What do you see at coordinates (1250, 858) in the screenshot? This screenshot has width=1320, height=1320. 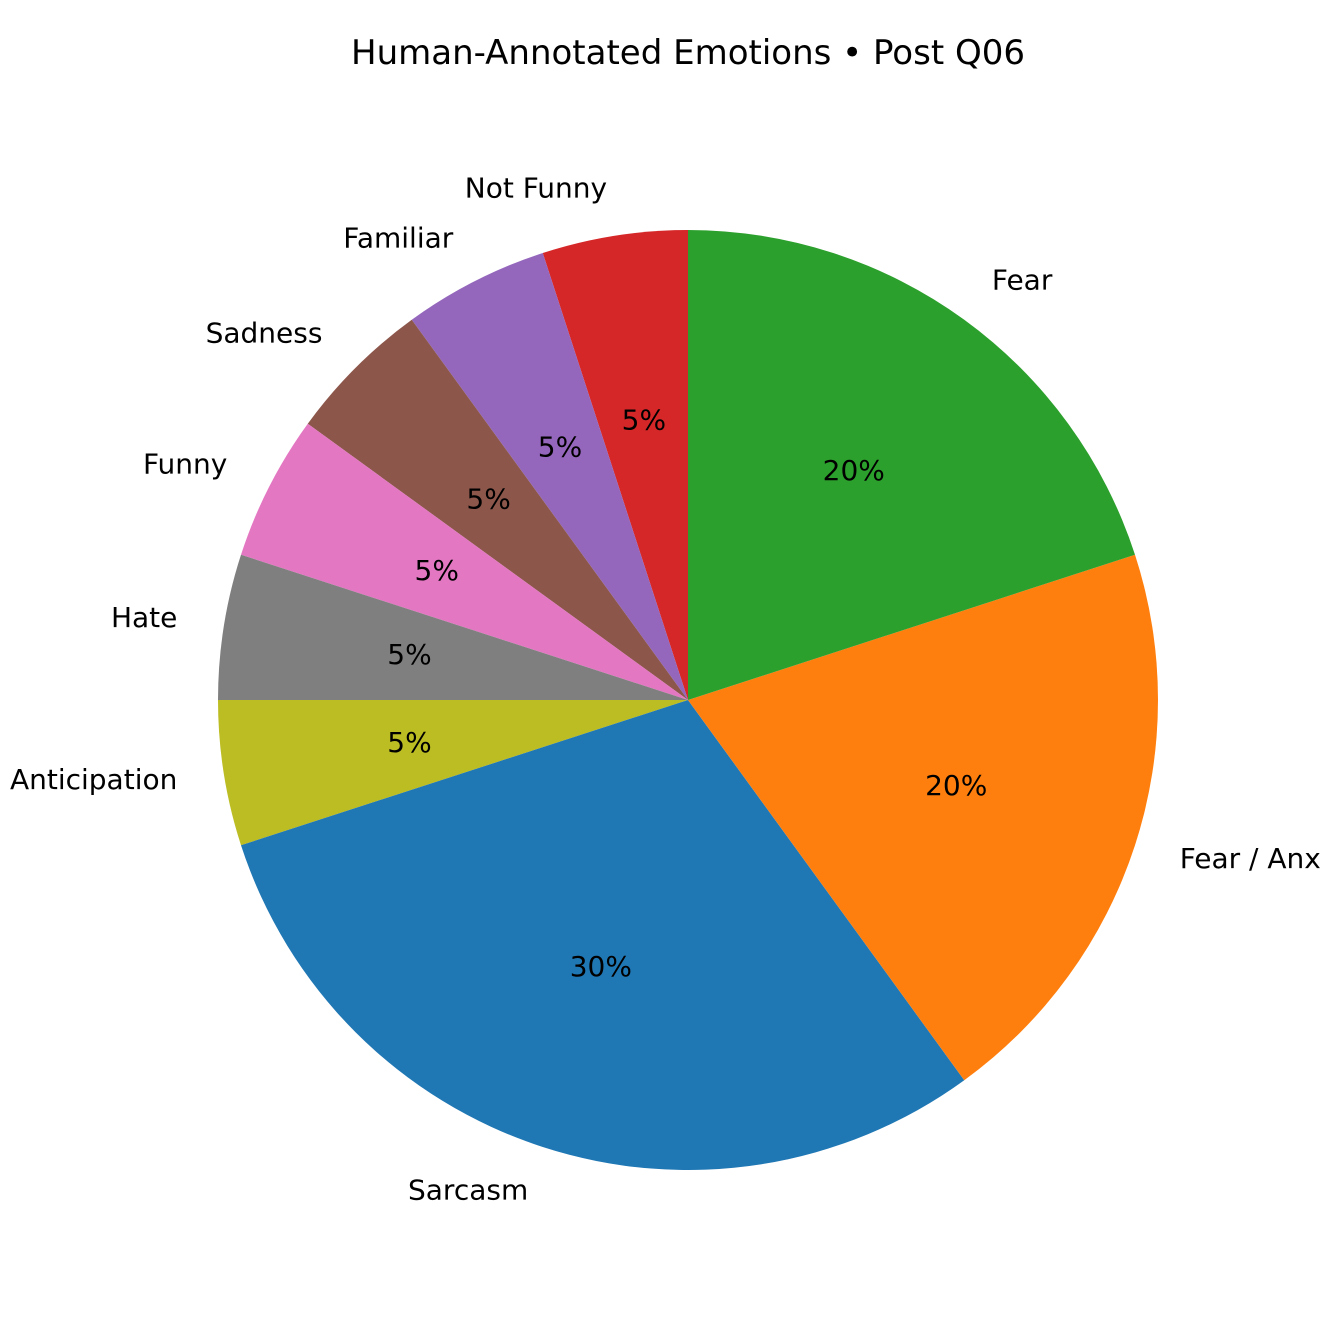 I see `slice-label-fear-anxiety: Fear / Anxiety` at bounding box center [1250, 858].